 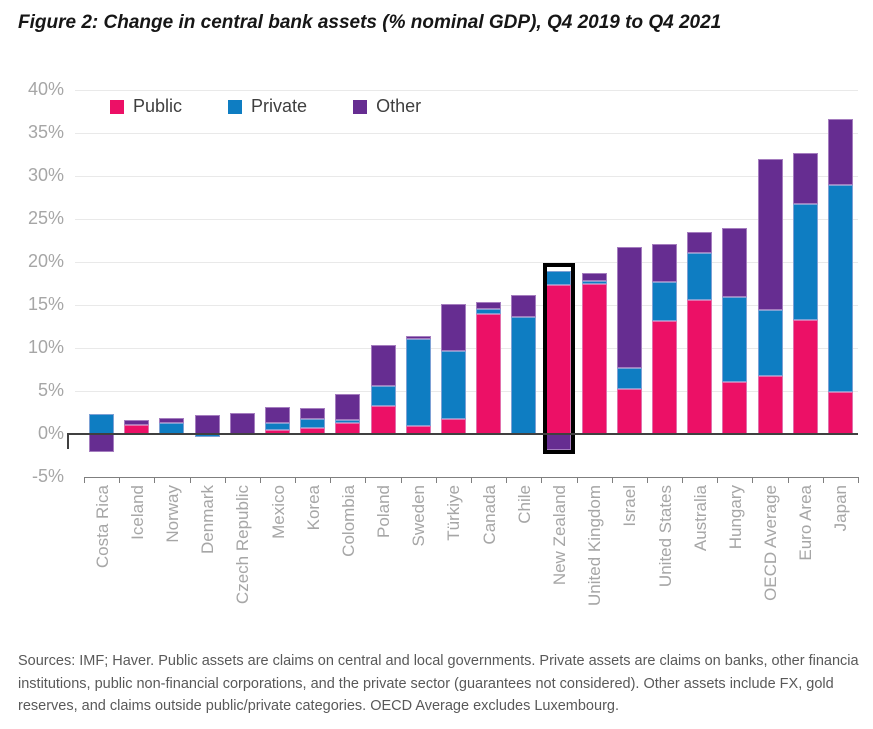 What do you see at coordinates (158, 106) in the screenshot?
I see `legend-label: Public` at bounding box center [158, 106].